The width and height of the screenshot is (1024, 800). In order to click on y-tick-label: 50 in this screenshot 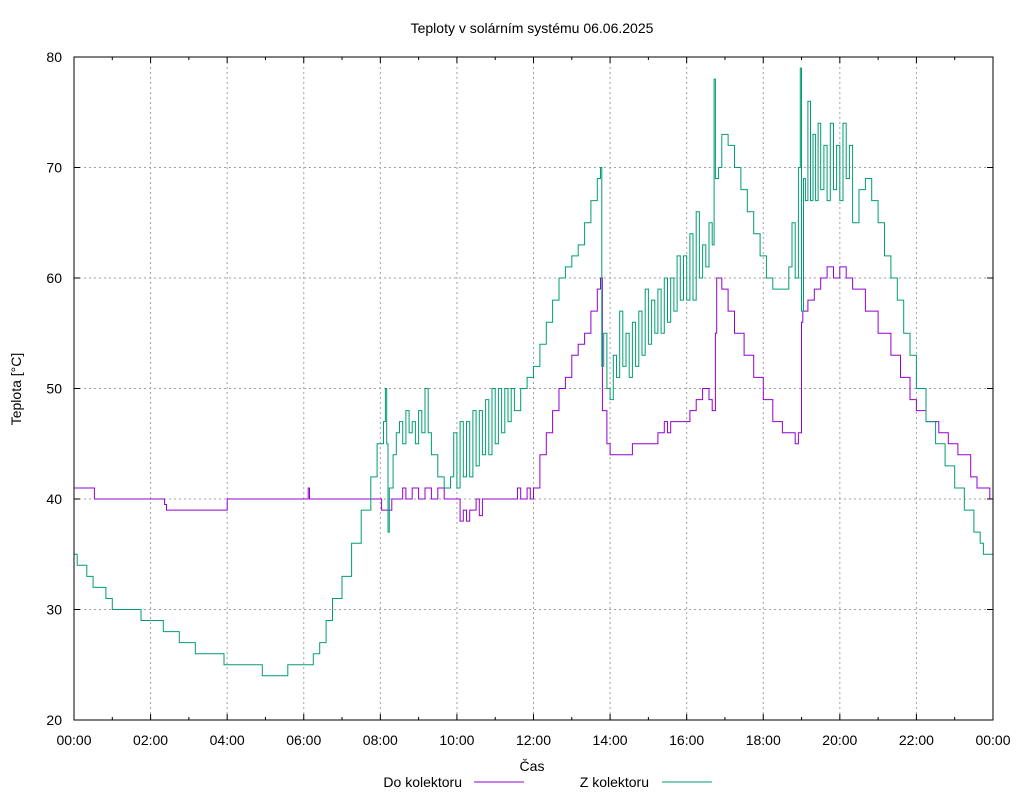, I will do `click(54, 389)`.